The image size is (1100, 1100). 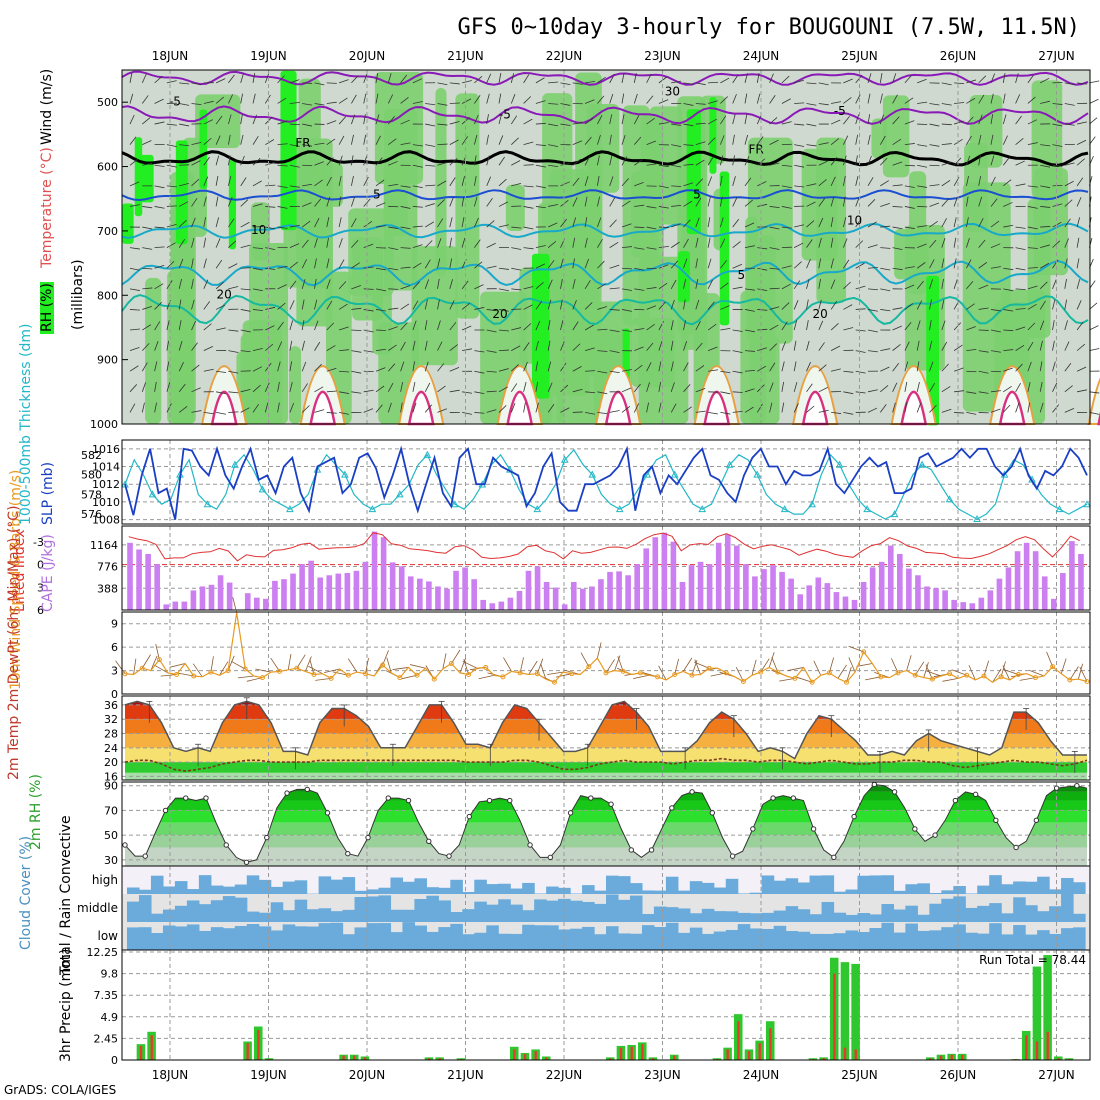 What do you see at coordinates (604, 547) in the screenshot?
I see `li-line` at bounding box center [604, 547].